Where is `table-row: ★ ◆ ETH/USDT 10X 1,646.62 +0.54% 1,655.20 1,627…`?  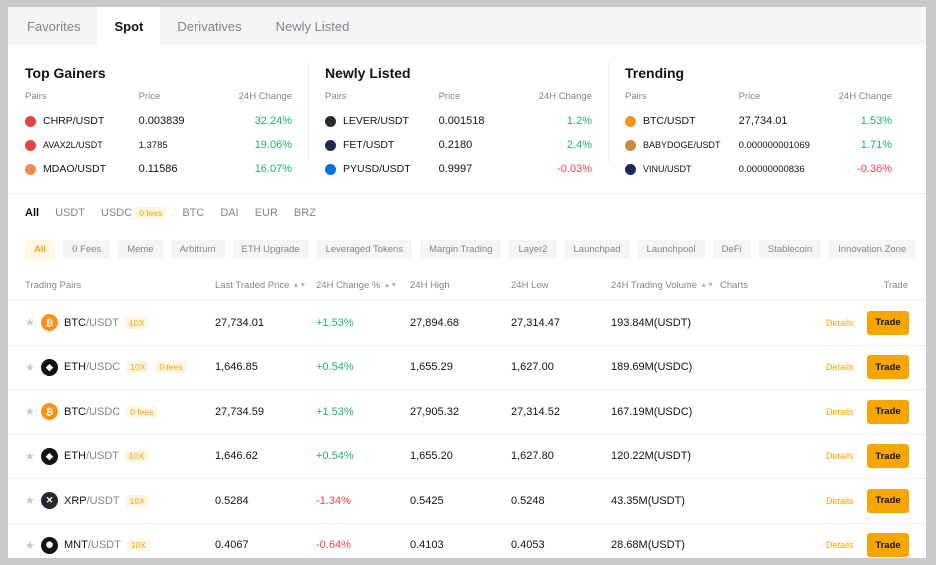 table-row: ★ ◆ ETH/USDT 10X 1,646.62 +0.54% 1,655.20 1,627… is located at coordinates (467, 457).